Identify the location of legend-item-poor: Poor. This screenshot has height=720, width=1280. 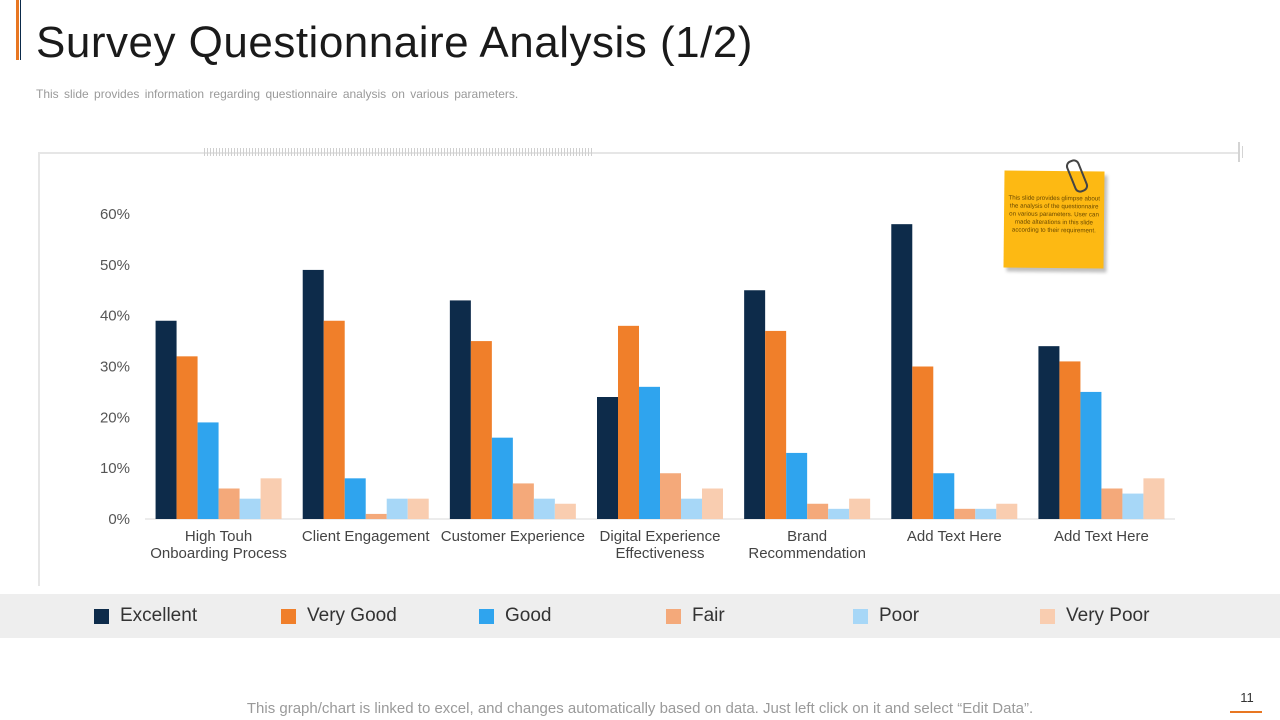
(886, 616).